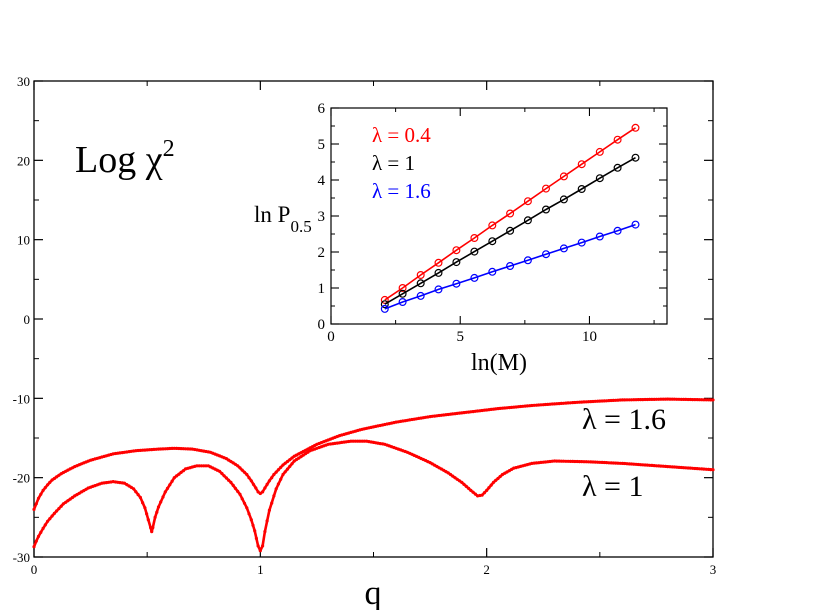 This screenshot has width=822, height=610. Describe the element at coordinates (331, 337) in the screenshot. I see `inset-x-tick-label: 0` at that location.